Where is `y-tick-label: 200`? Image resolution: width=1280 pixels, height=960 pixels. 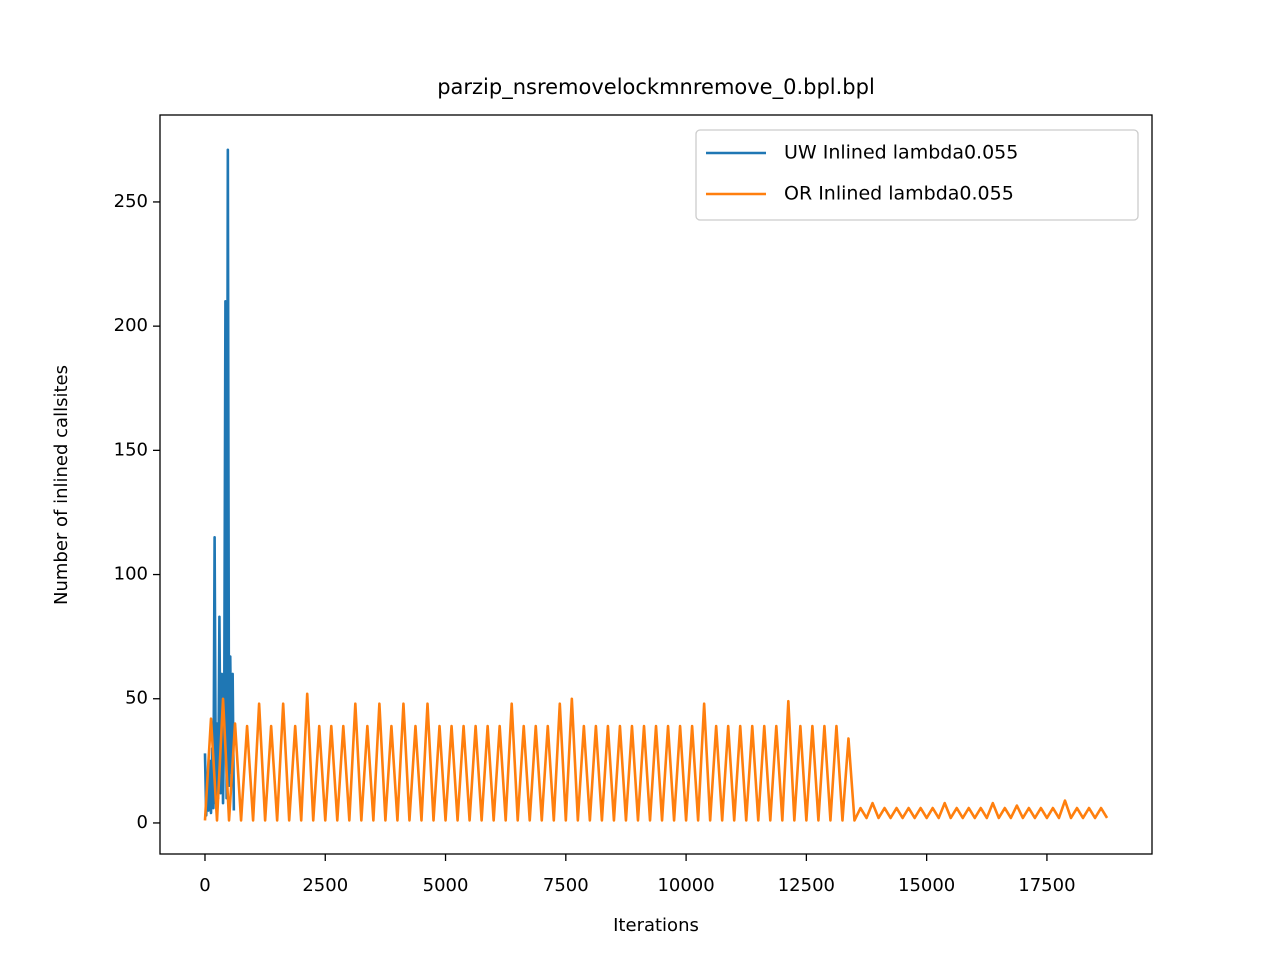 y-tick-label: 200 is located at coordinates (131, 325).